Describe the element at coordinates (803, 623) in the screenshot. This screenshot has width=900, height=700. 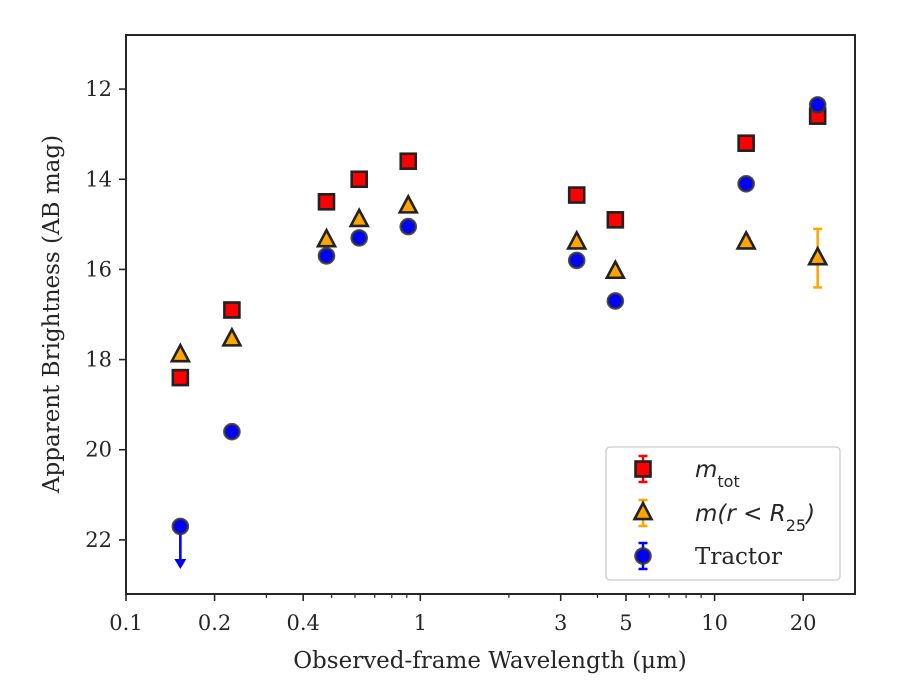
I see `x-tick-label: 20` at that location.